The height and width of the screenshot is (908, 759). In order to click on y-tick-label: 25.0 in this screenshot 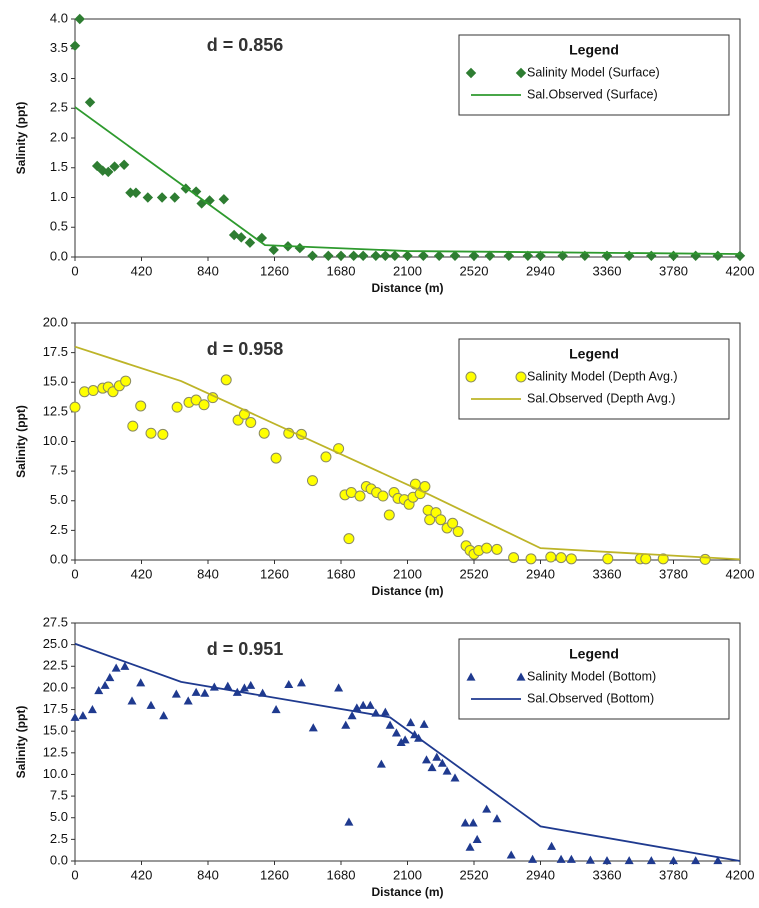, I will do `click(55, 643)`.